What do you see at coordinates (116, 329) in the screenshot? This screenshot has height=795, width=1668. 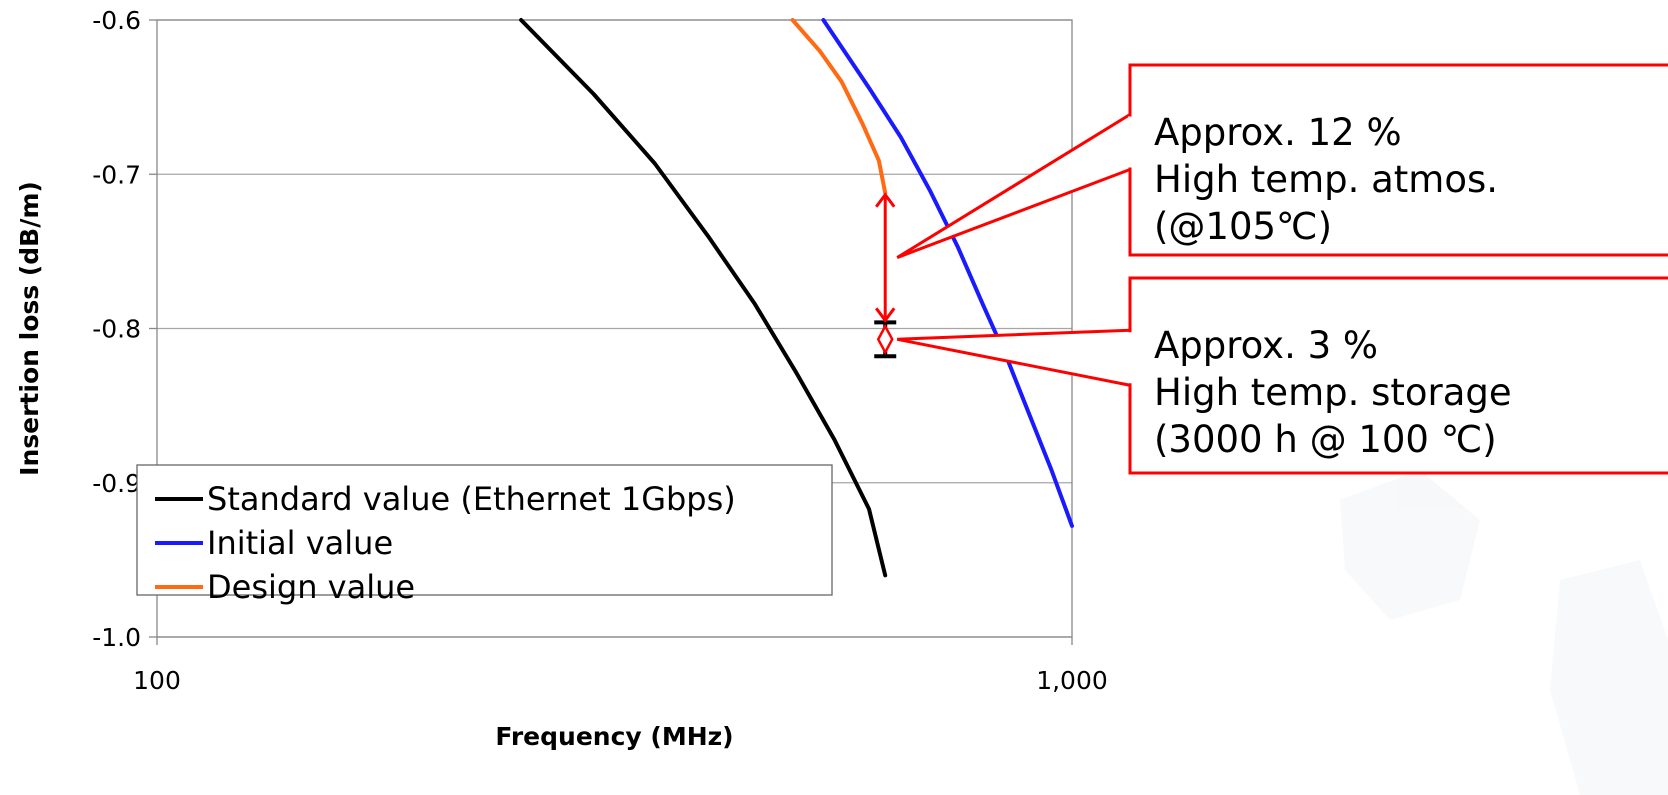 I see `y-tick-label: -0.8` at bounding box center [116, 329].